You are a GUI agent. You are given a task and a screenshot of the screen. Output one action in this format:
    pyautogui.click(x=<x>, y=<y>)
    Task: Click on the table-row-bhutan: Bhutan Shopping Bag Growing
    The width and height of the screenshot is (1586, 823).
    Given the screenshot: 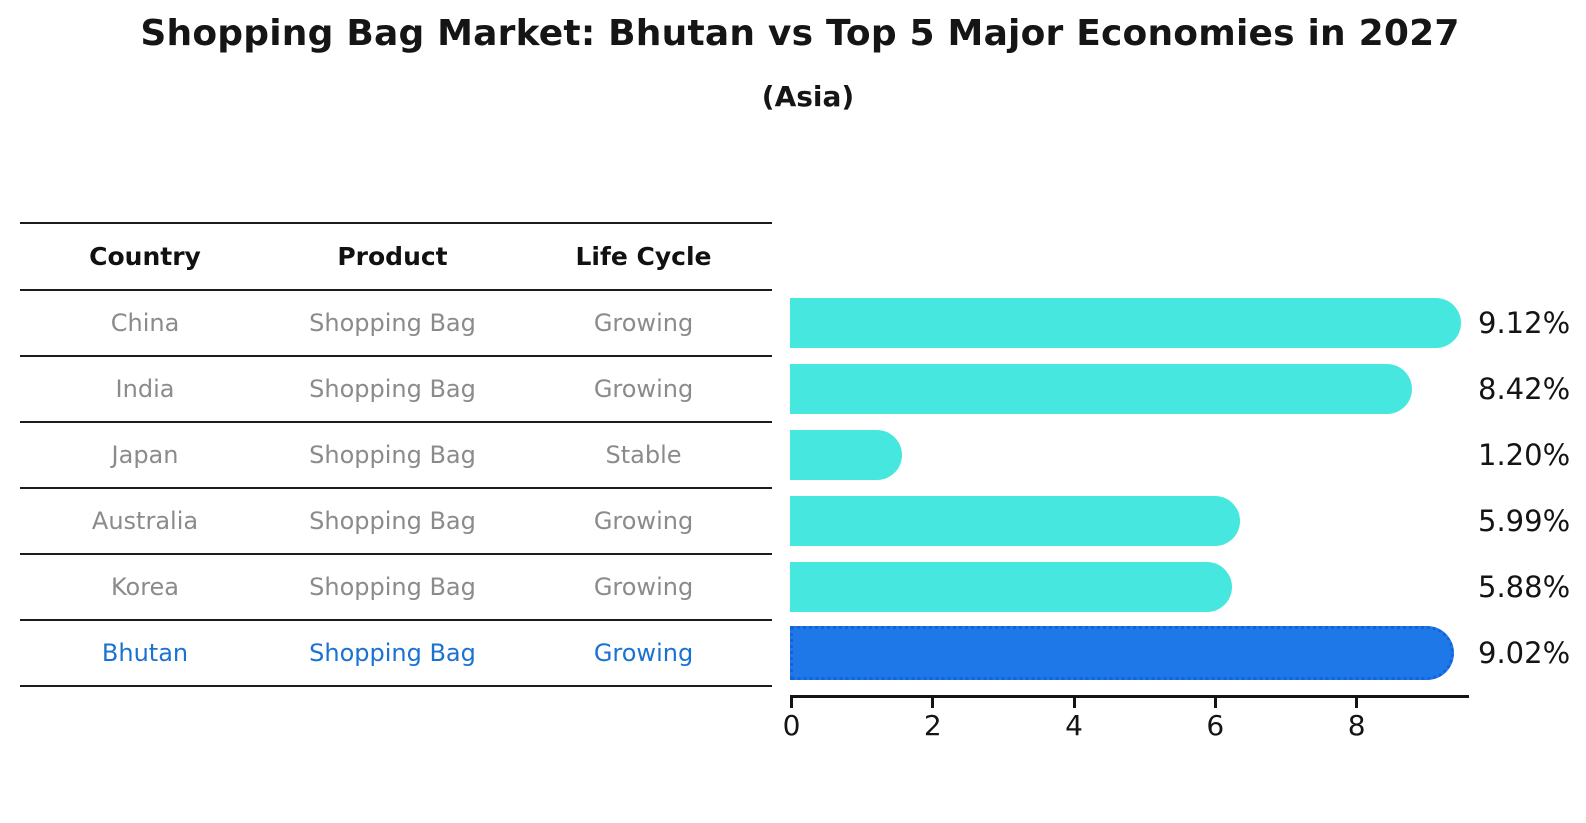 What is the action you would take?
    pyautogui.click(x=396, y=654)
    